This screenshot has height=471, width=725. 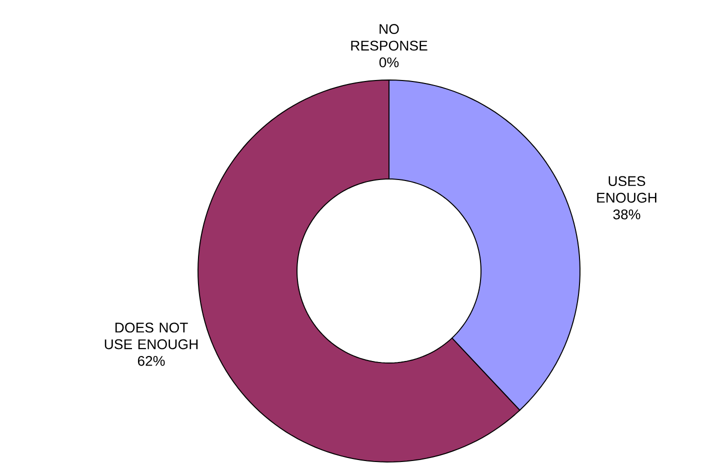 What do you see at coordinates (389, 62) in the screenshot?
I see `text: 0%` at bounding box center [389, 62].